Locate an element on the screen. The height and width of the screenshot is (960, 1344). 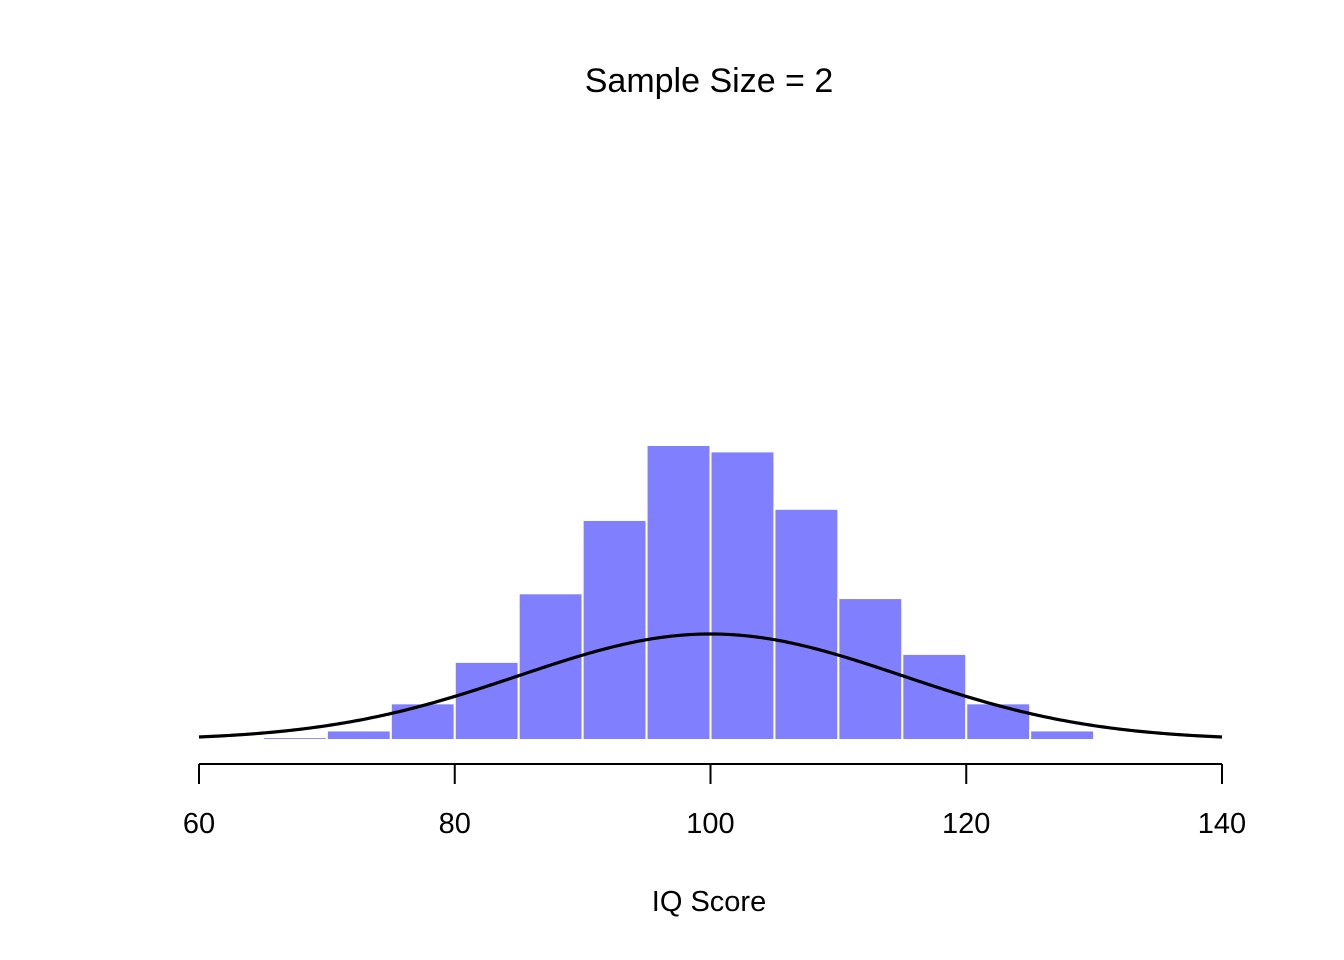
chart-title: Sample Size = 2 is located at coordinates (709, 81).